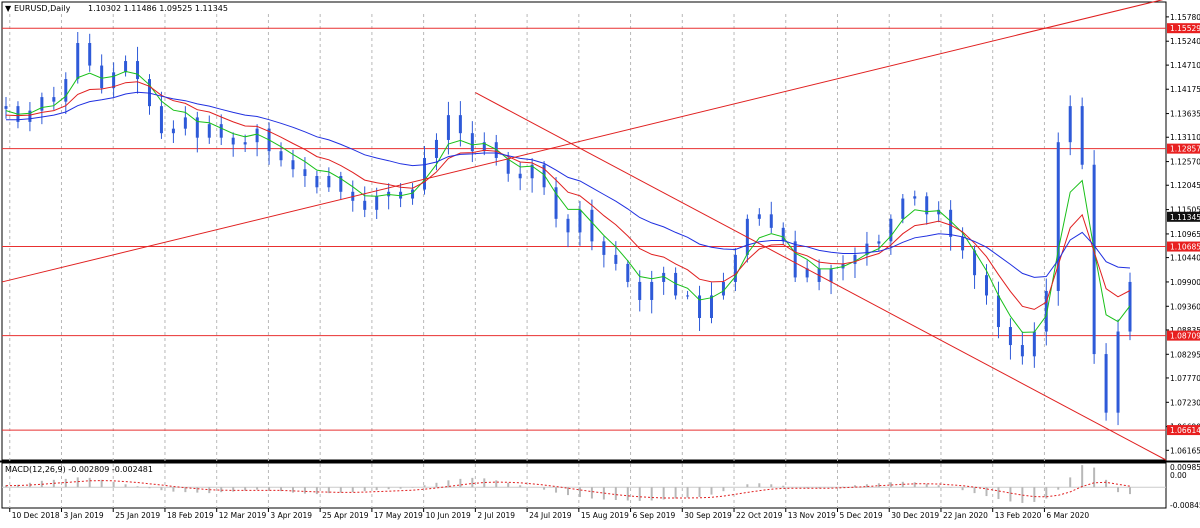  I want to click on macd-layer, so click(584, 484).